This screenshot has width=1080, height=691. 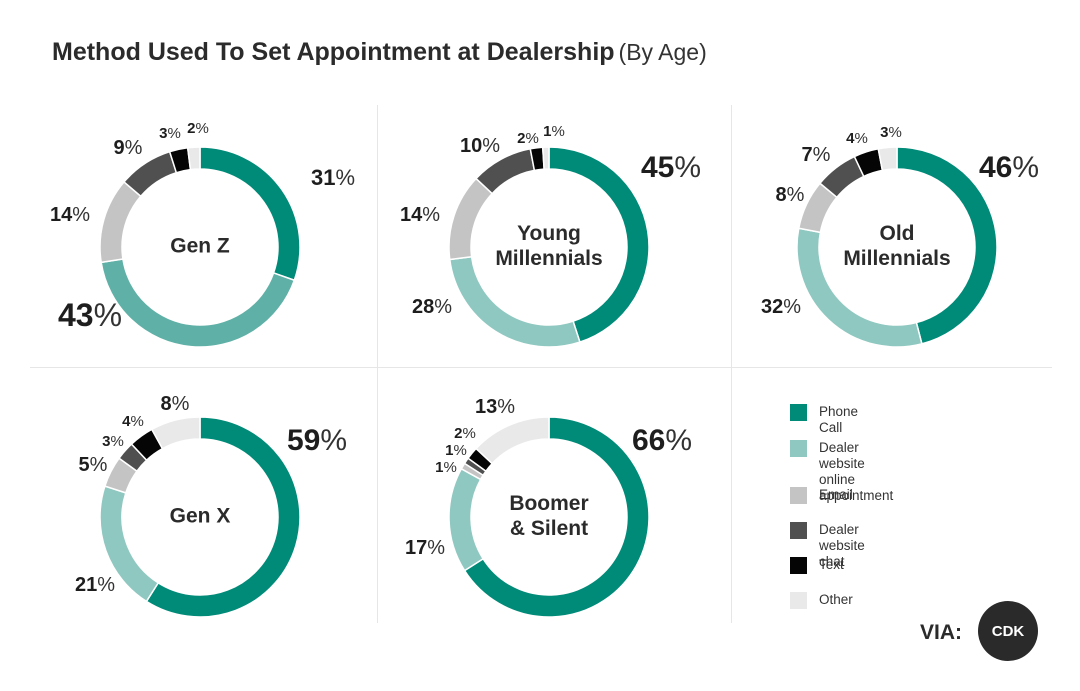 I want to click on data-label: 66%, so click(x=662, y=440).